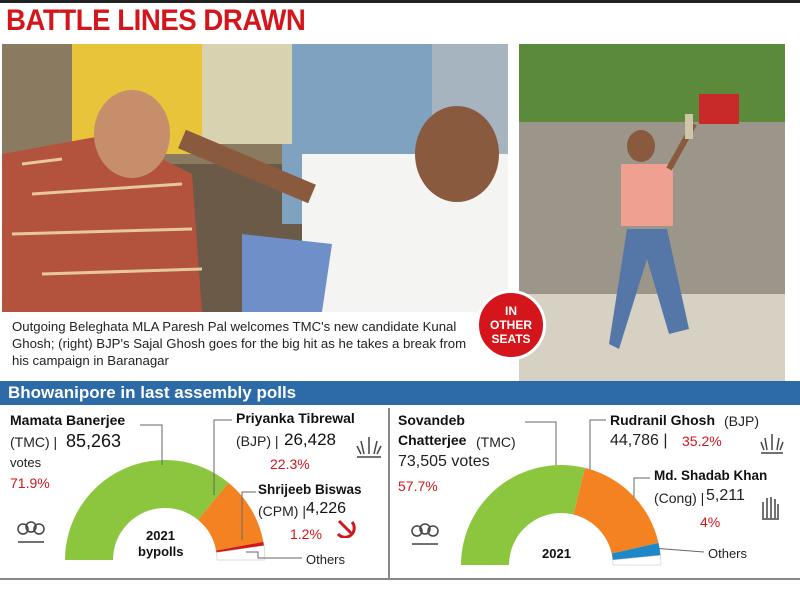 The image size is (800, 591). What do you see at coordinates (34, 442) in the screenshot?
I see `left-c1-party: (TMC) |` at bounding box center [34, 442].